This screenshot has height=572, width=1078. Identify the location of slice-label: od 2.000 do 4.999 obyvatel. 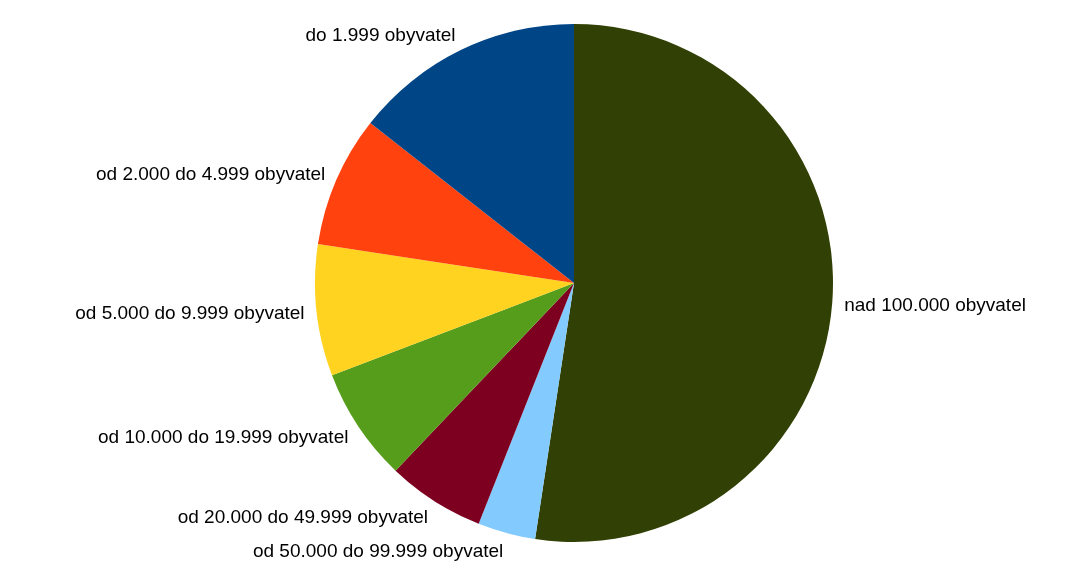
(211, 173).